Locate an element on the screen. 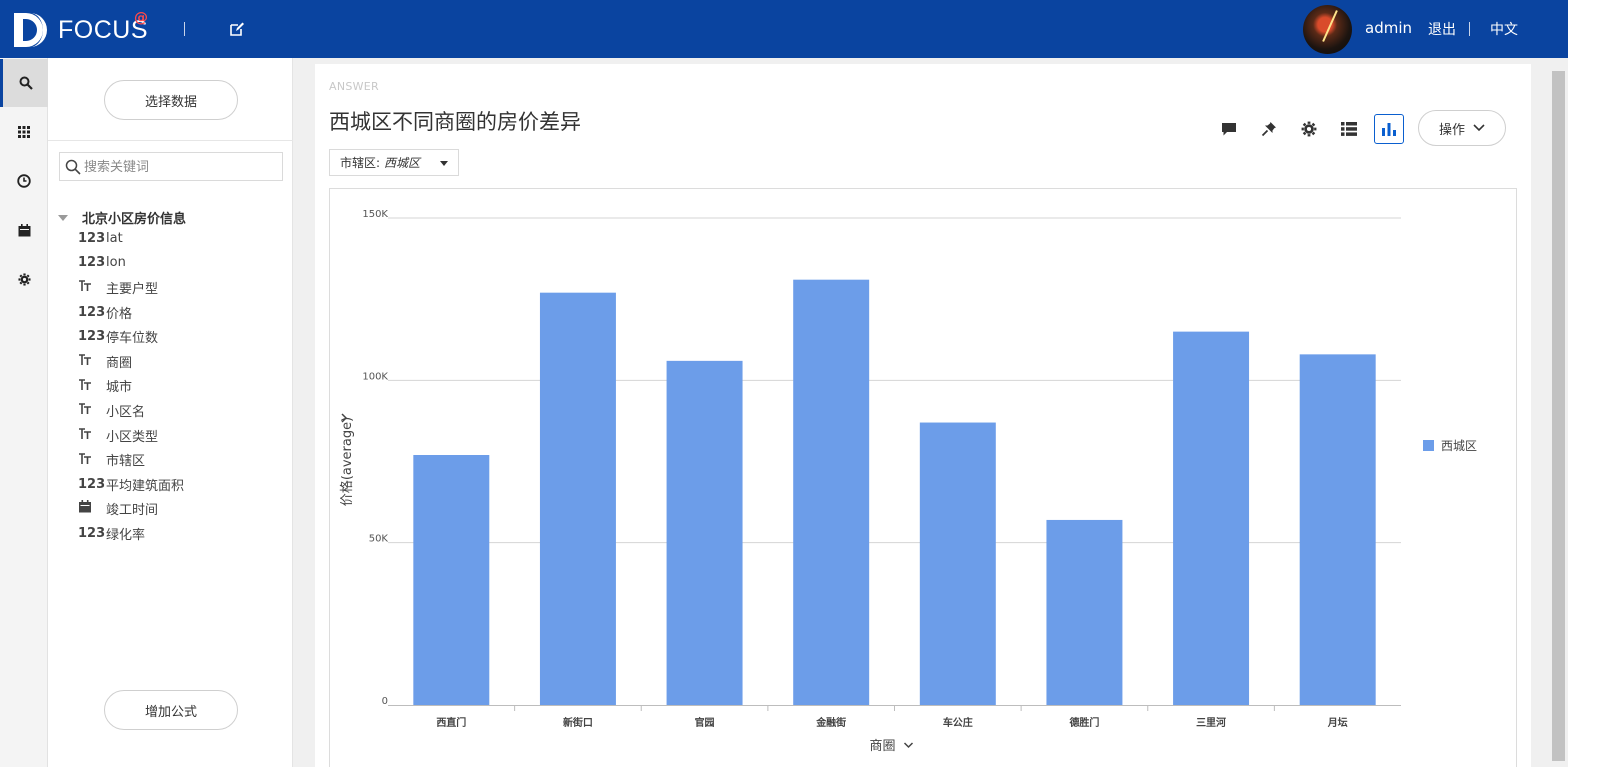 The height and width of the screenshot is (767, 1600). operations-button: 操作 is located at coordinates (1462, 128).